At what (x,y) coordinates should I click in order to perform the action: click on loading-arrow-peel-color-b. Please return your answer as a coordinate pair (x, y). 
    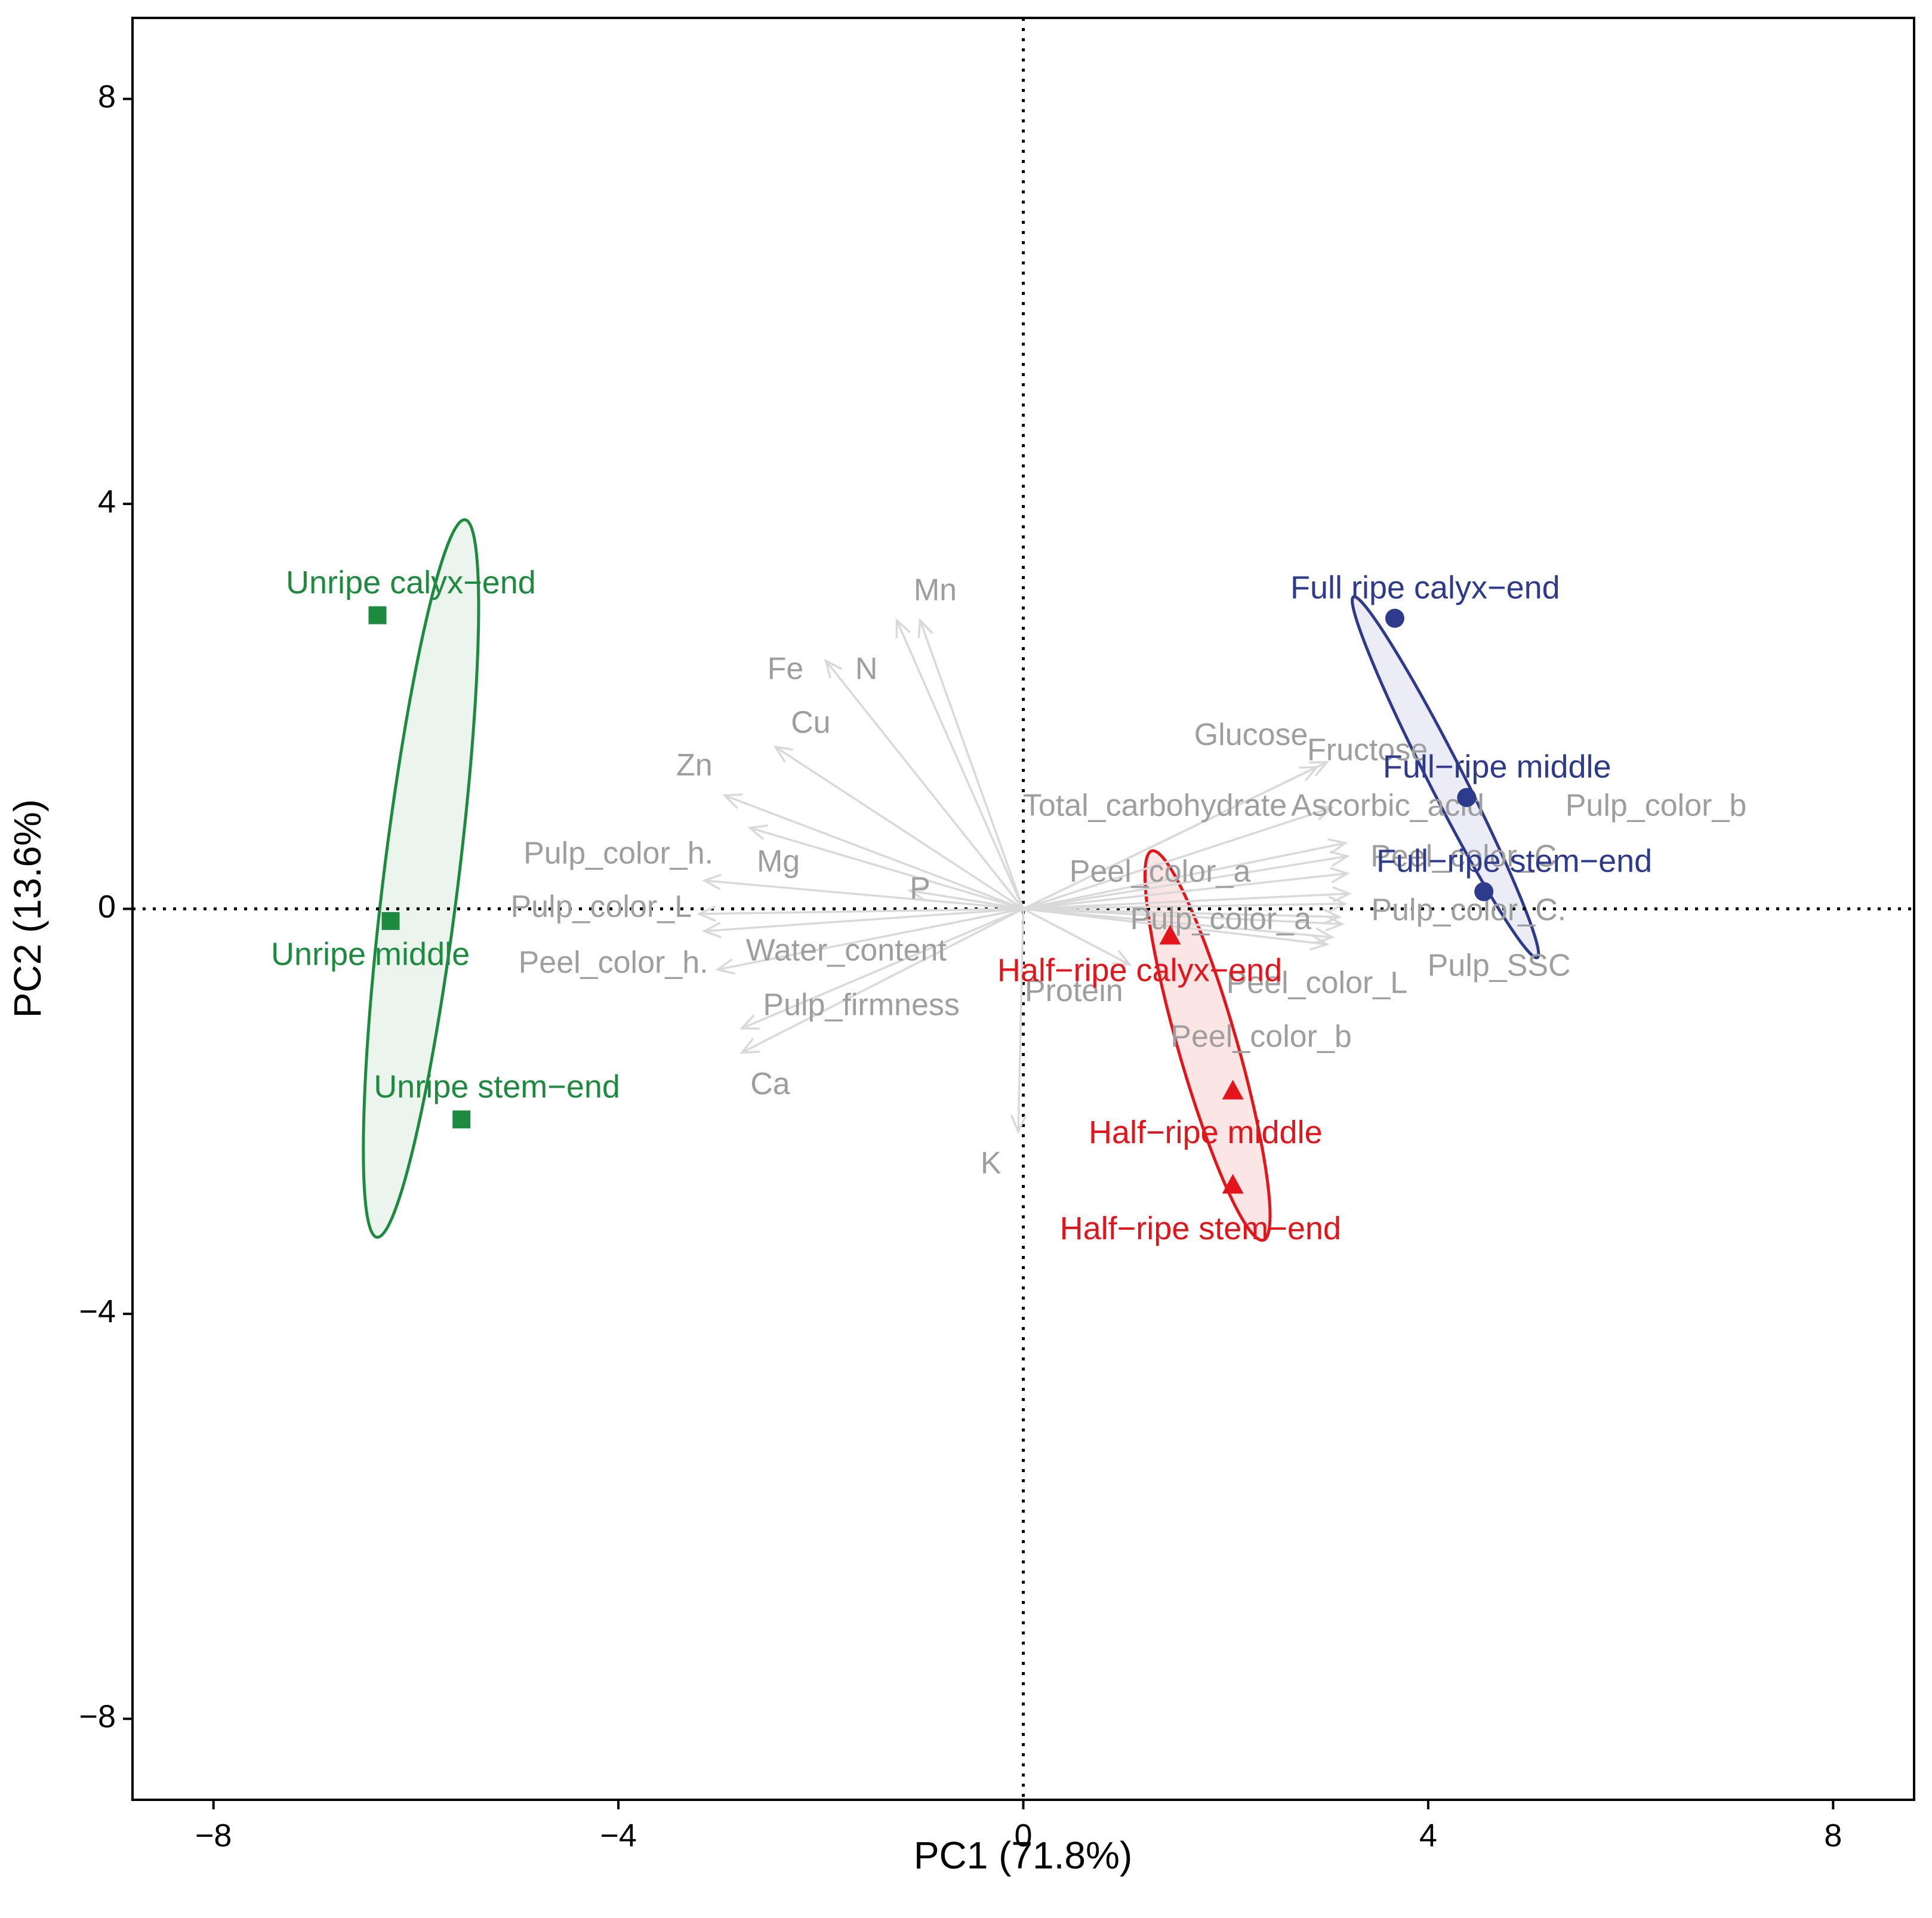
    Looking at the image, I should click on (1175, 927).